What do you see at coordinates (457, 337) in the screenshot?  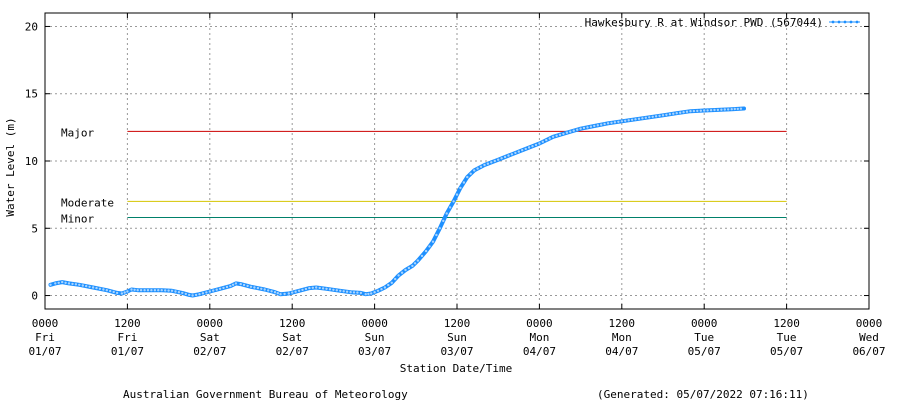 I see `x-tick-label: Sun` at bounding box center [457, 337].